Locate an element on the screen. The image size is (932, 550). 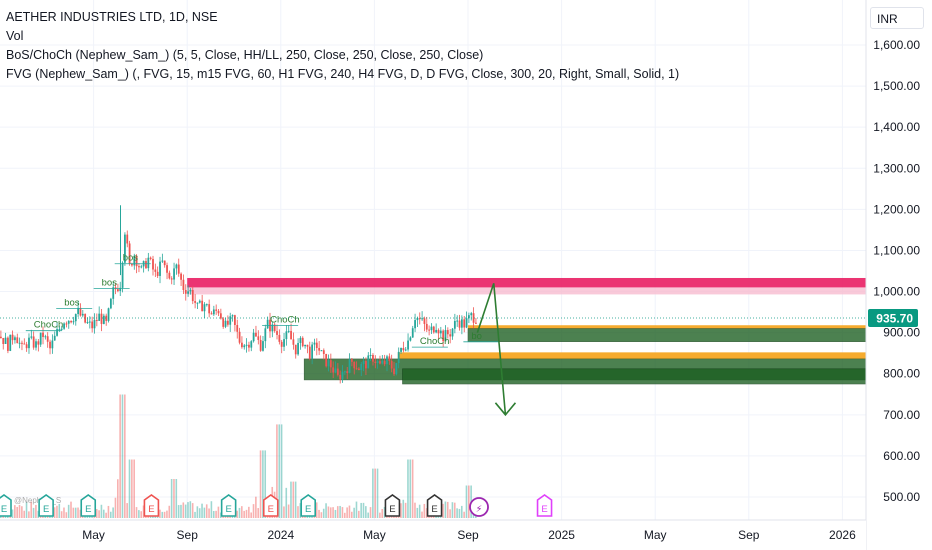
structure-label: bos is located at coordinates (72, 303).